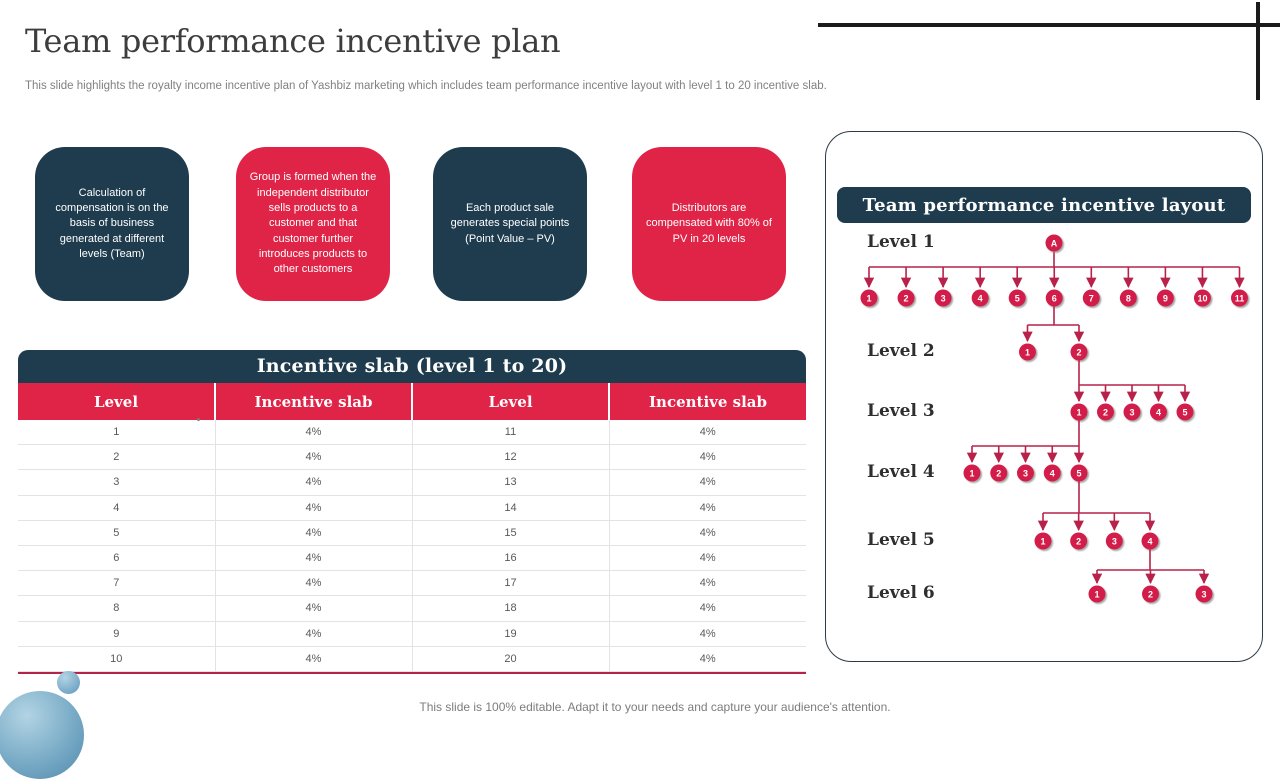  I want to click on table-row: 3 4% 13 4%, so click(412, 482).